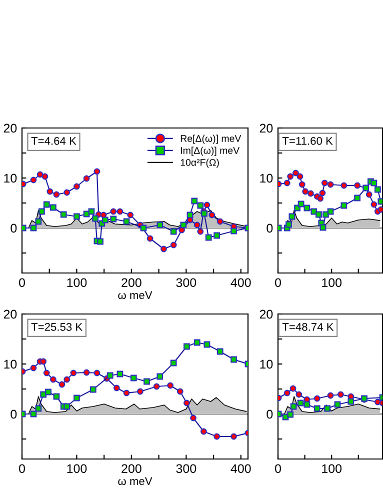 This screenshot has height=495, width=383. What do you see at coordinates (211, 139) in the screenshot?
I see `legend-label: Re[Δ(ω)] meV` at bounding box center [211, 139].